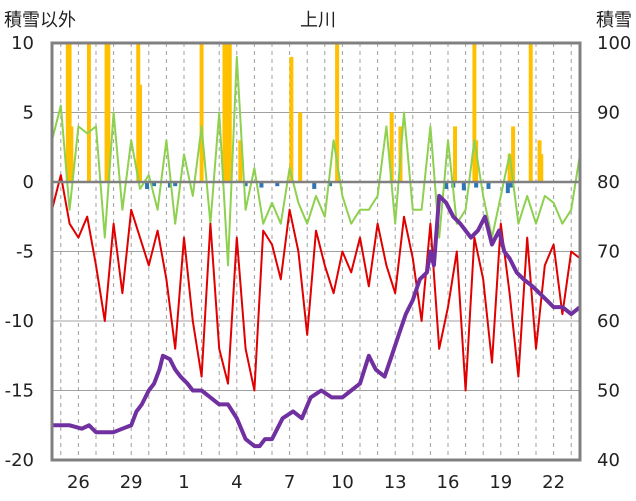 This screenshot has height=501, width=636. What do you see at coordinates (40, 20) in the screenshot?
I see `y-axis-label-left: 積雪以外` at bounding box center [40, 20].